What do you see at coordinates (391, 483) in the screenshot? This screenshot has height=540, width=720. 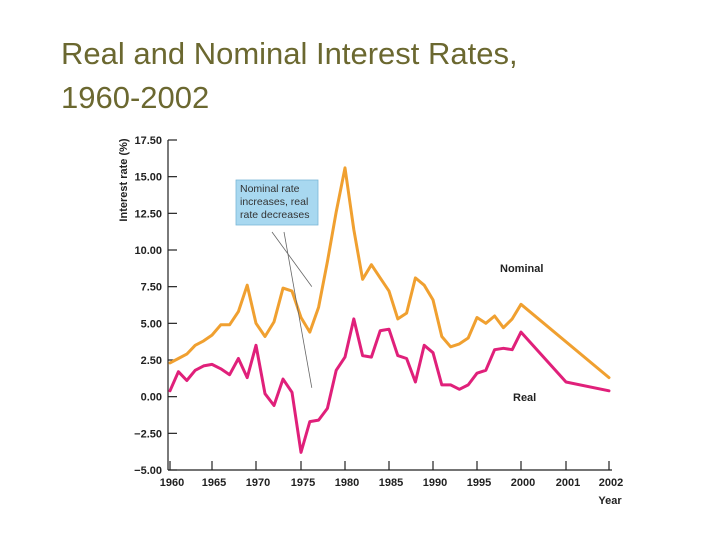 I see `x-tick-label: 1985` at bounding box center [391, 483].